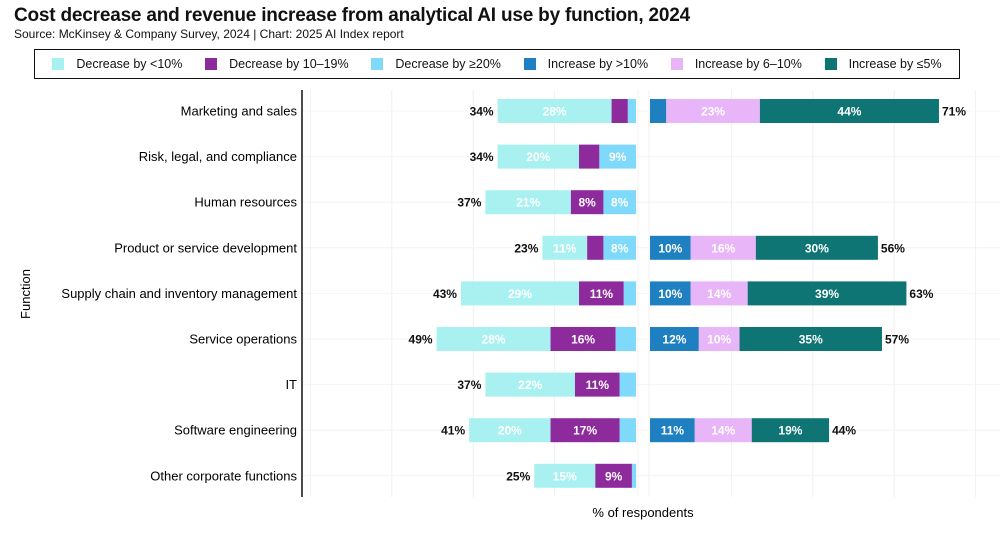 This screenshot has width=1005, height=538. Describe the element at coordinates (445, 294) in the screenshot. I see `total-label: 43%` at that location.